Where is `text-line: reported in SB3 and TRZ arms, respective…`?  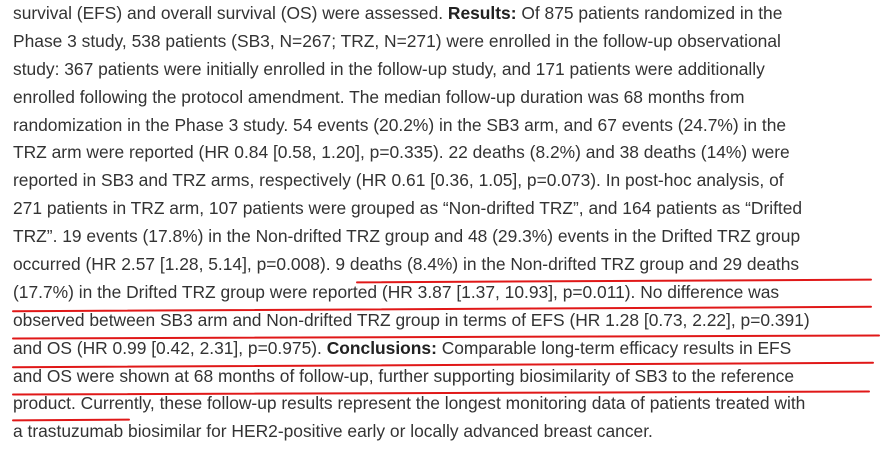 text-line: reported in SB3 and TRZ arms, respective… is located at coordinates (450, 181).